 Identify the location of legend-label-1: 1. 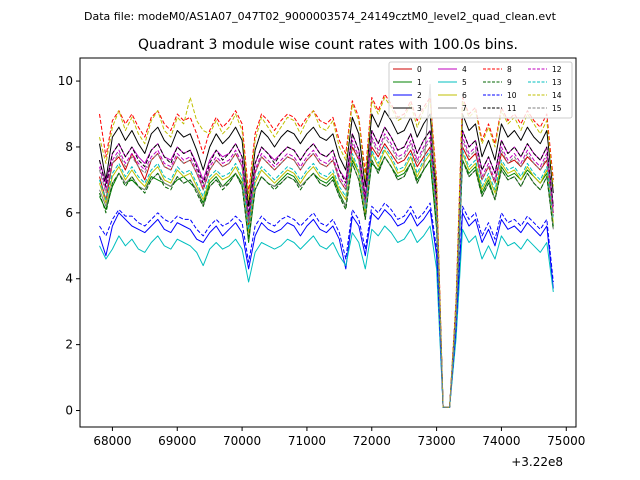
(419, 82).